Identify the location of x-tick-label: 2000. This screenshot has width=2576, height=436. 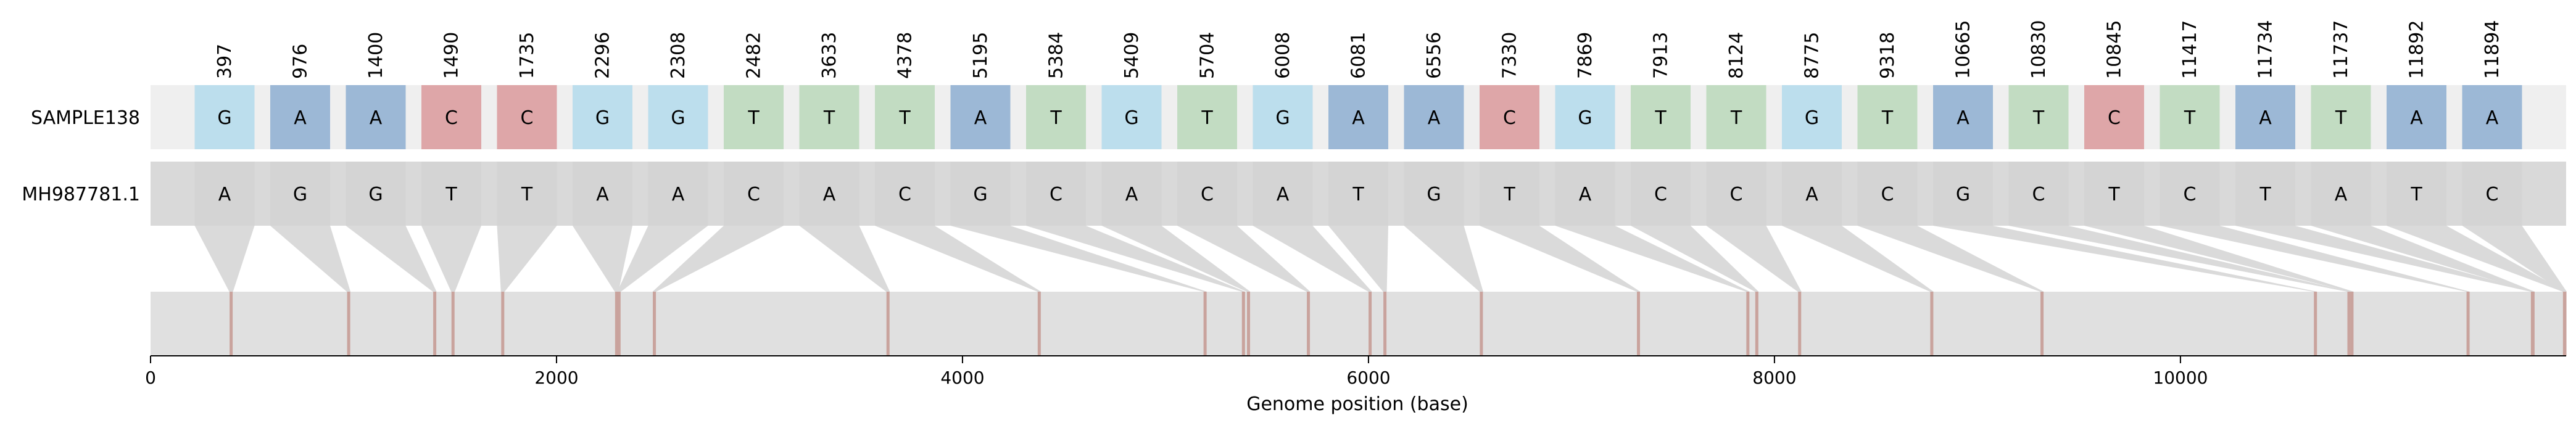
(556, 378).